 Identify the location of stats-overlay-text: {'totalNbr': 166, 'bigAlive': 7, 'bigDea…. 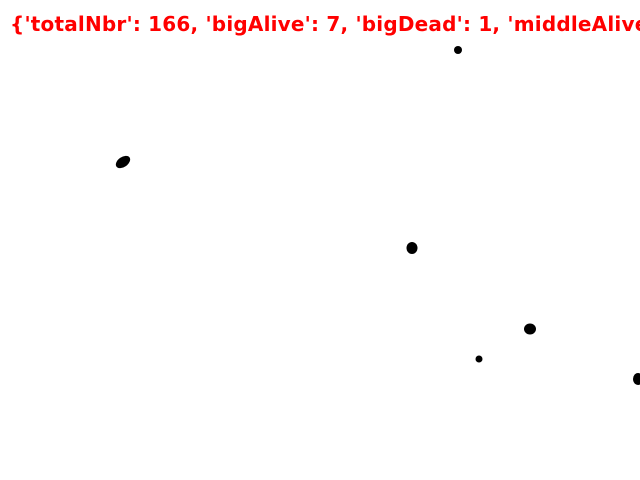
(325, 24).